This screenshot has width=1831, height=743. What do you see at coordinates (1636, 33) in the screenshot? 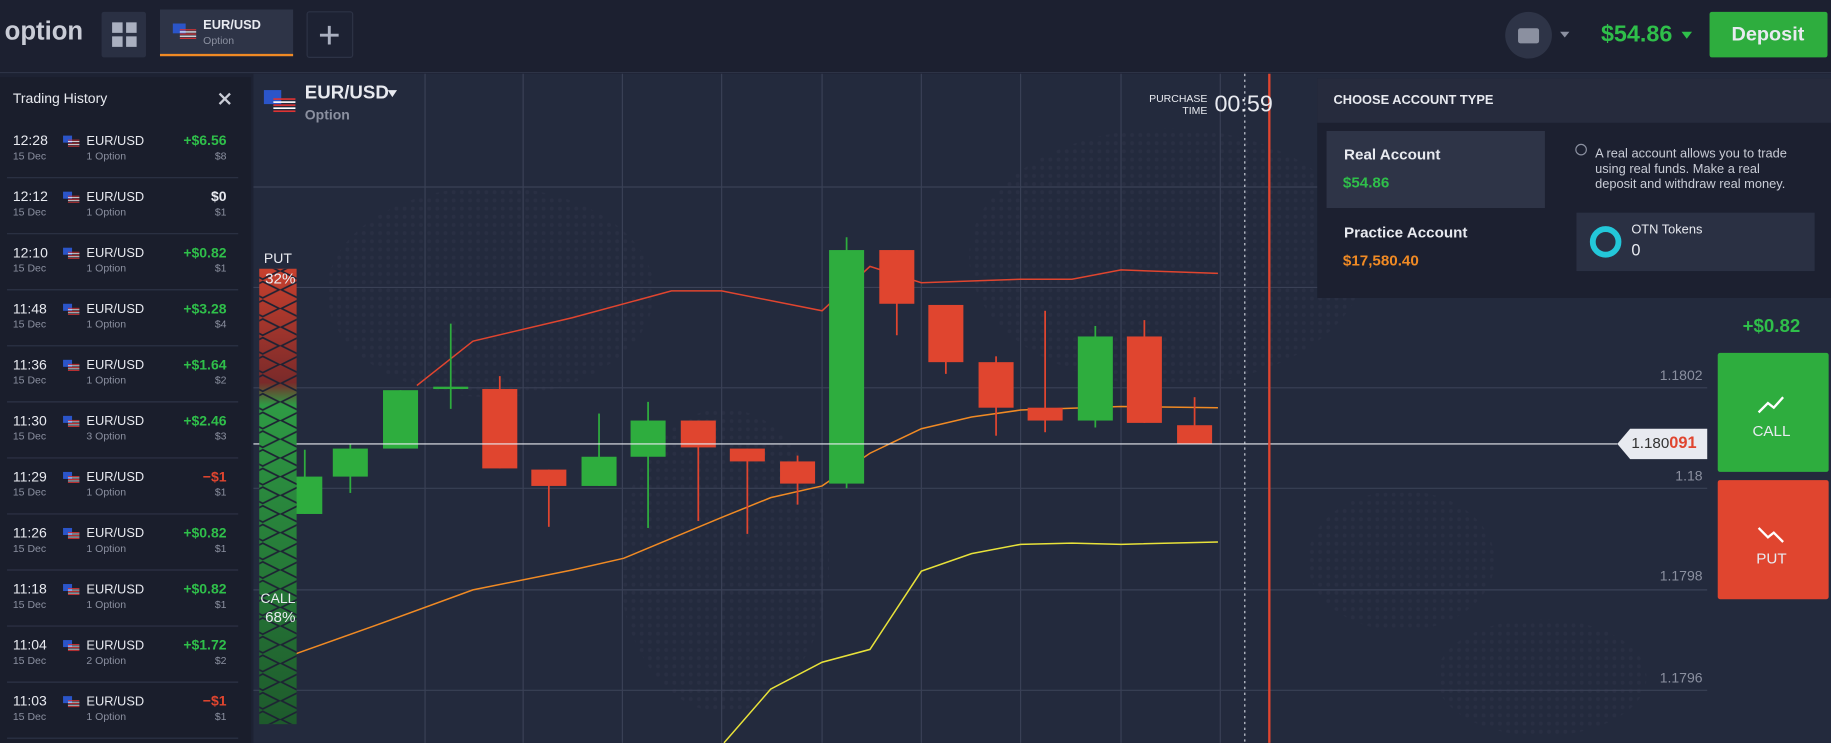
I see `balance: $54.86` at bounding box center [1636, 33].